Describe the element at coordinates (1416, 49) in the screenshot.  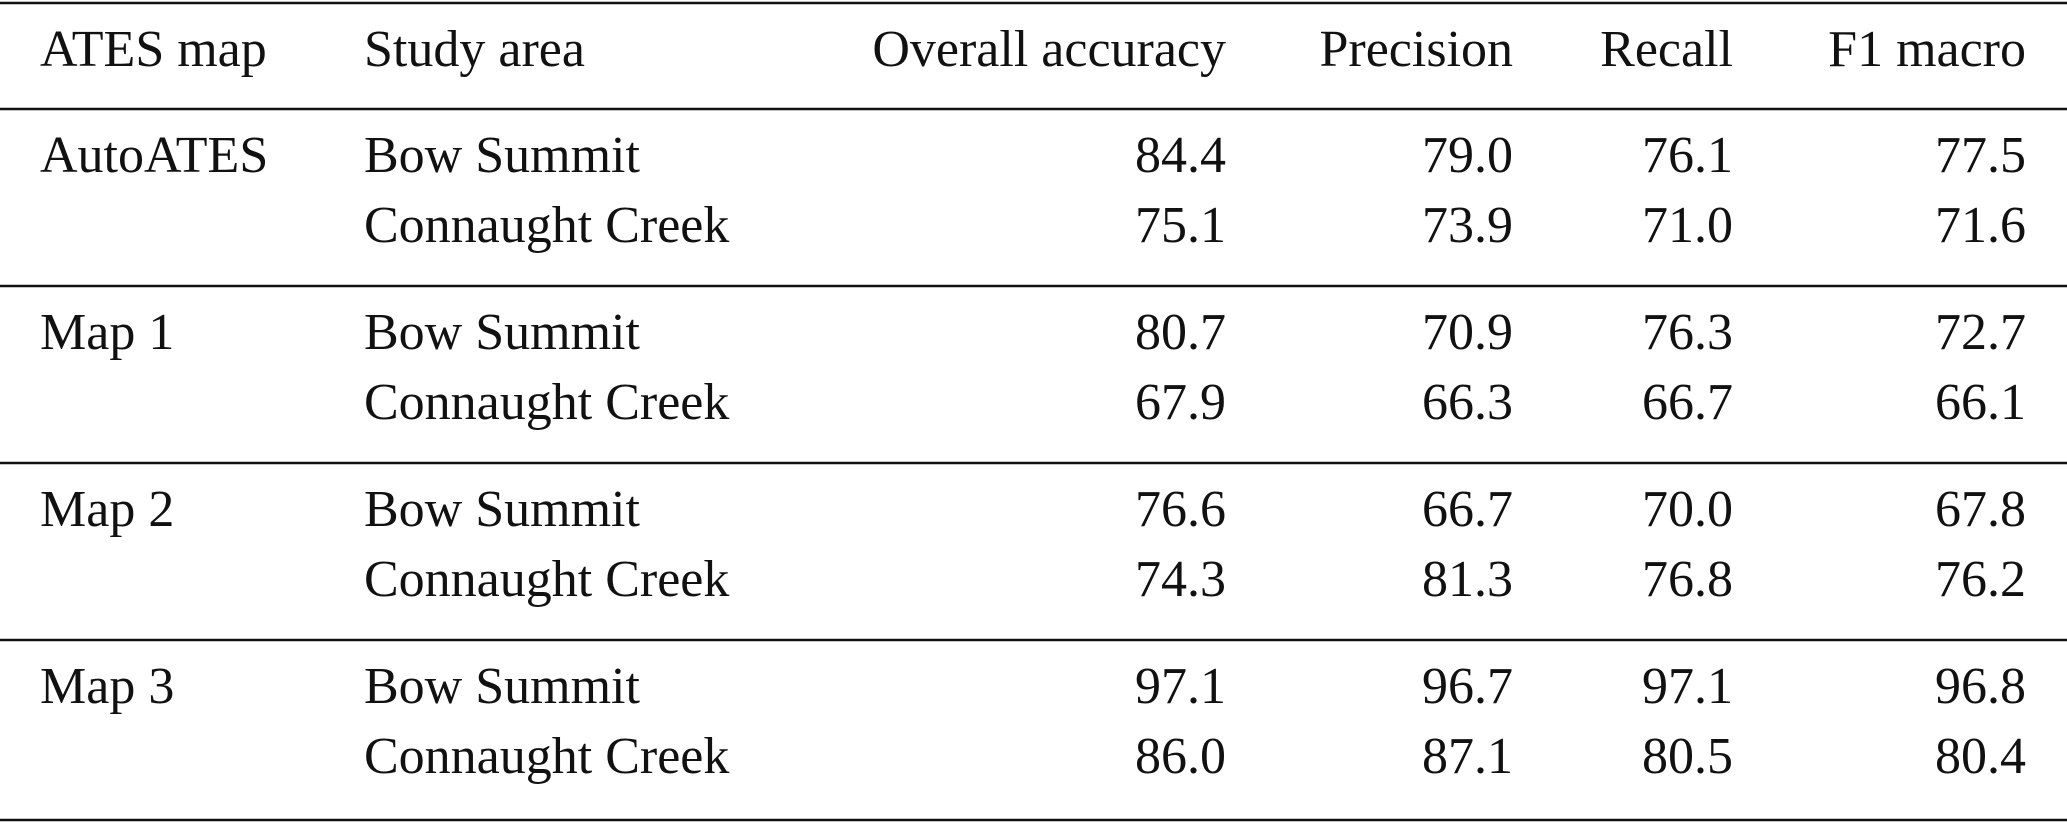
I see `column-header: Precision` at that location.